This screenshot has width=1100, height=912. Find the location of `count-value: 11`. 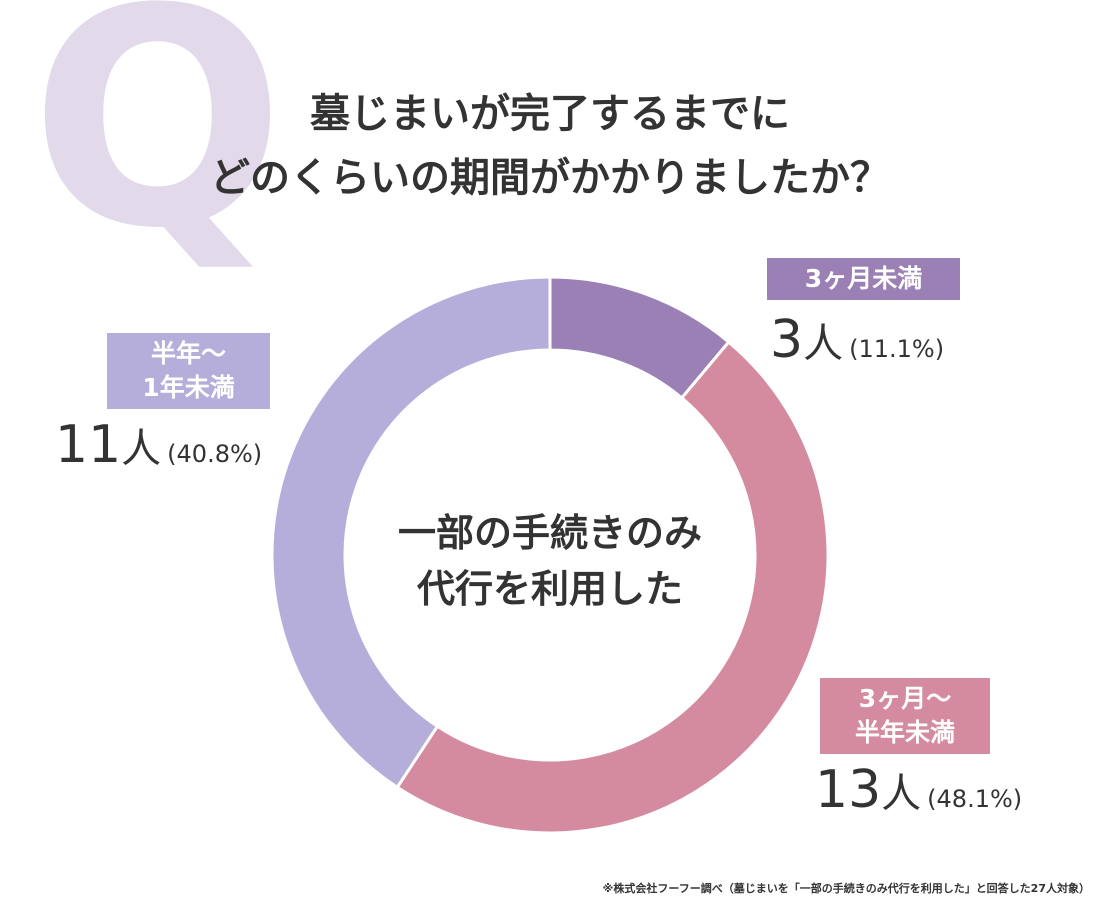

count-value: 11 is located at coordinates (88, 445).